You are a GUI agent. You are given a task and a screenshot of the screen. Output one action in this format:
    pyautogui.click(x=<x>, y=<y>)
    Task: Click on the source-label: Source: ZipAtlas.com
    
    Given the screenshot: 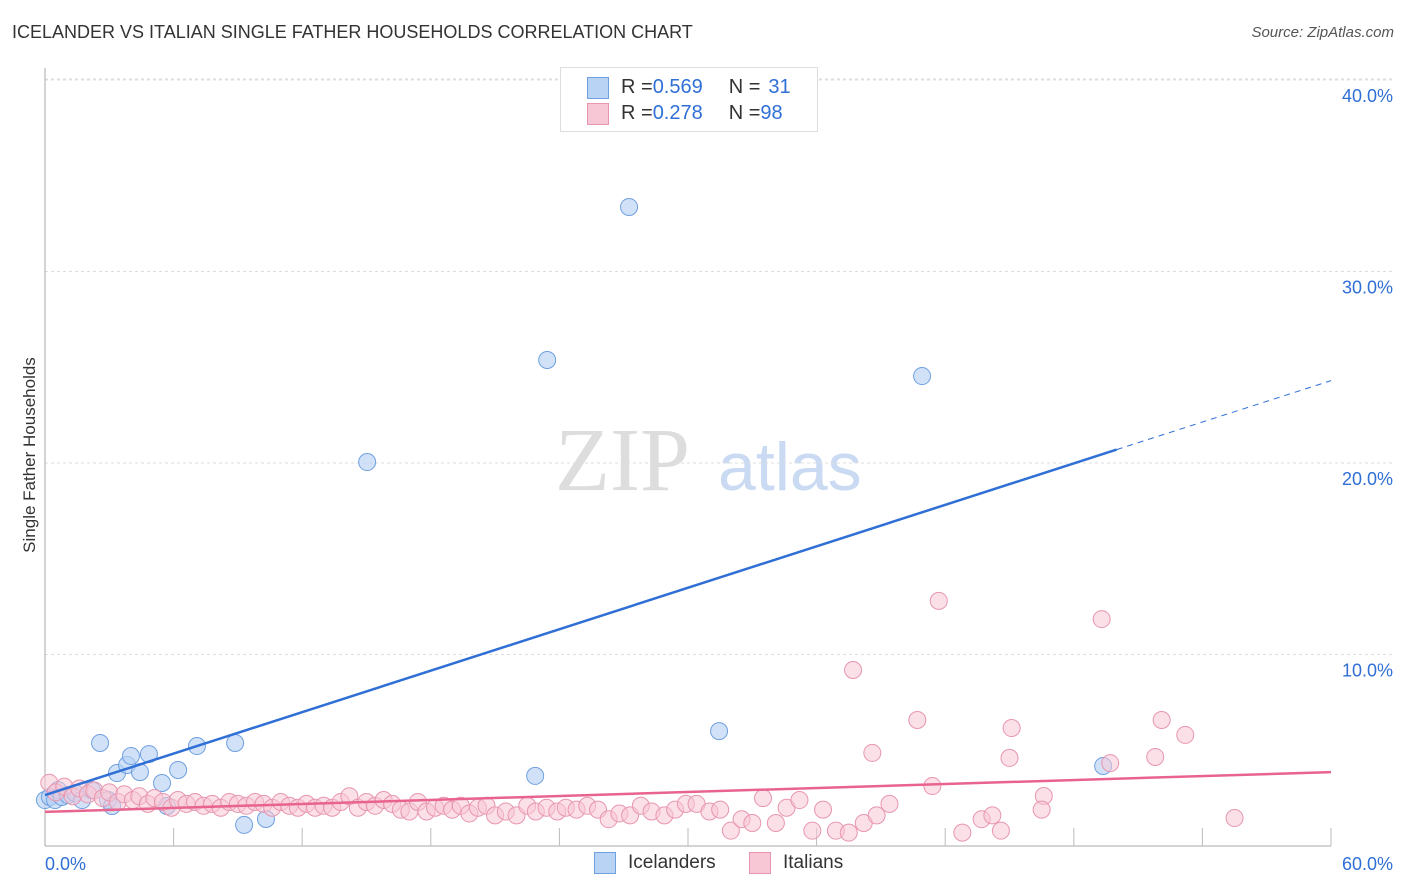 What is the action you would take?
    pyautogui.click(x=1322, y=32)
    